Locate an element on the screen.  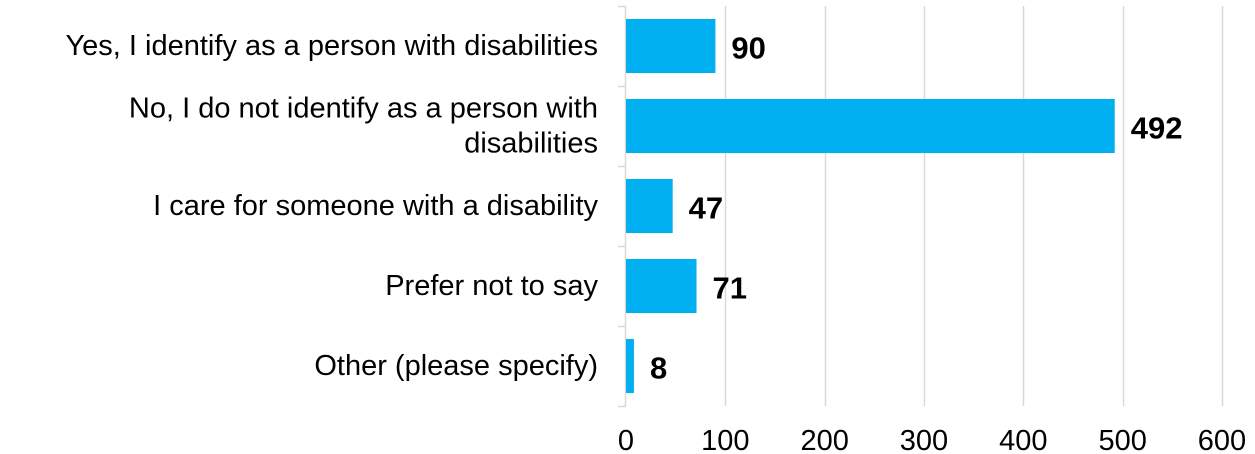
data-label: 71 is located at coordinates (730, 288).